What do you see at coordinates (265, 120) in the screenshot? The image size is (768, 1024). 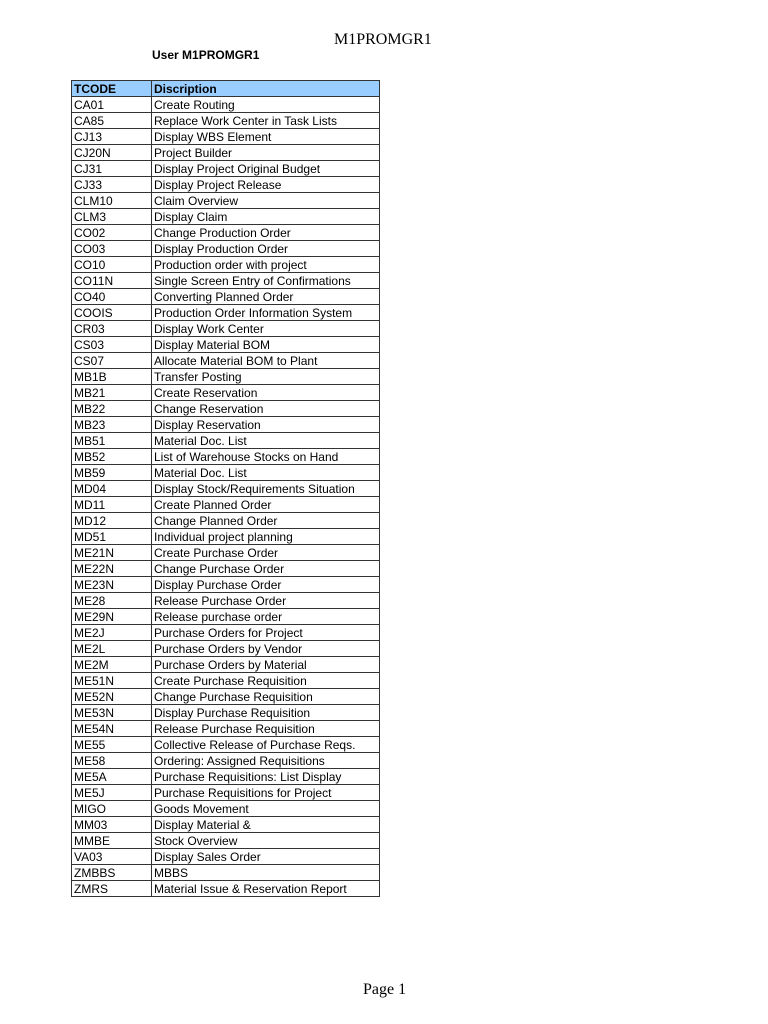 I see `description-cell: Replace Work Center in Task Lists` at bounding box center [265, 120].